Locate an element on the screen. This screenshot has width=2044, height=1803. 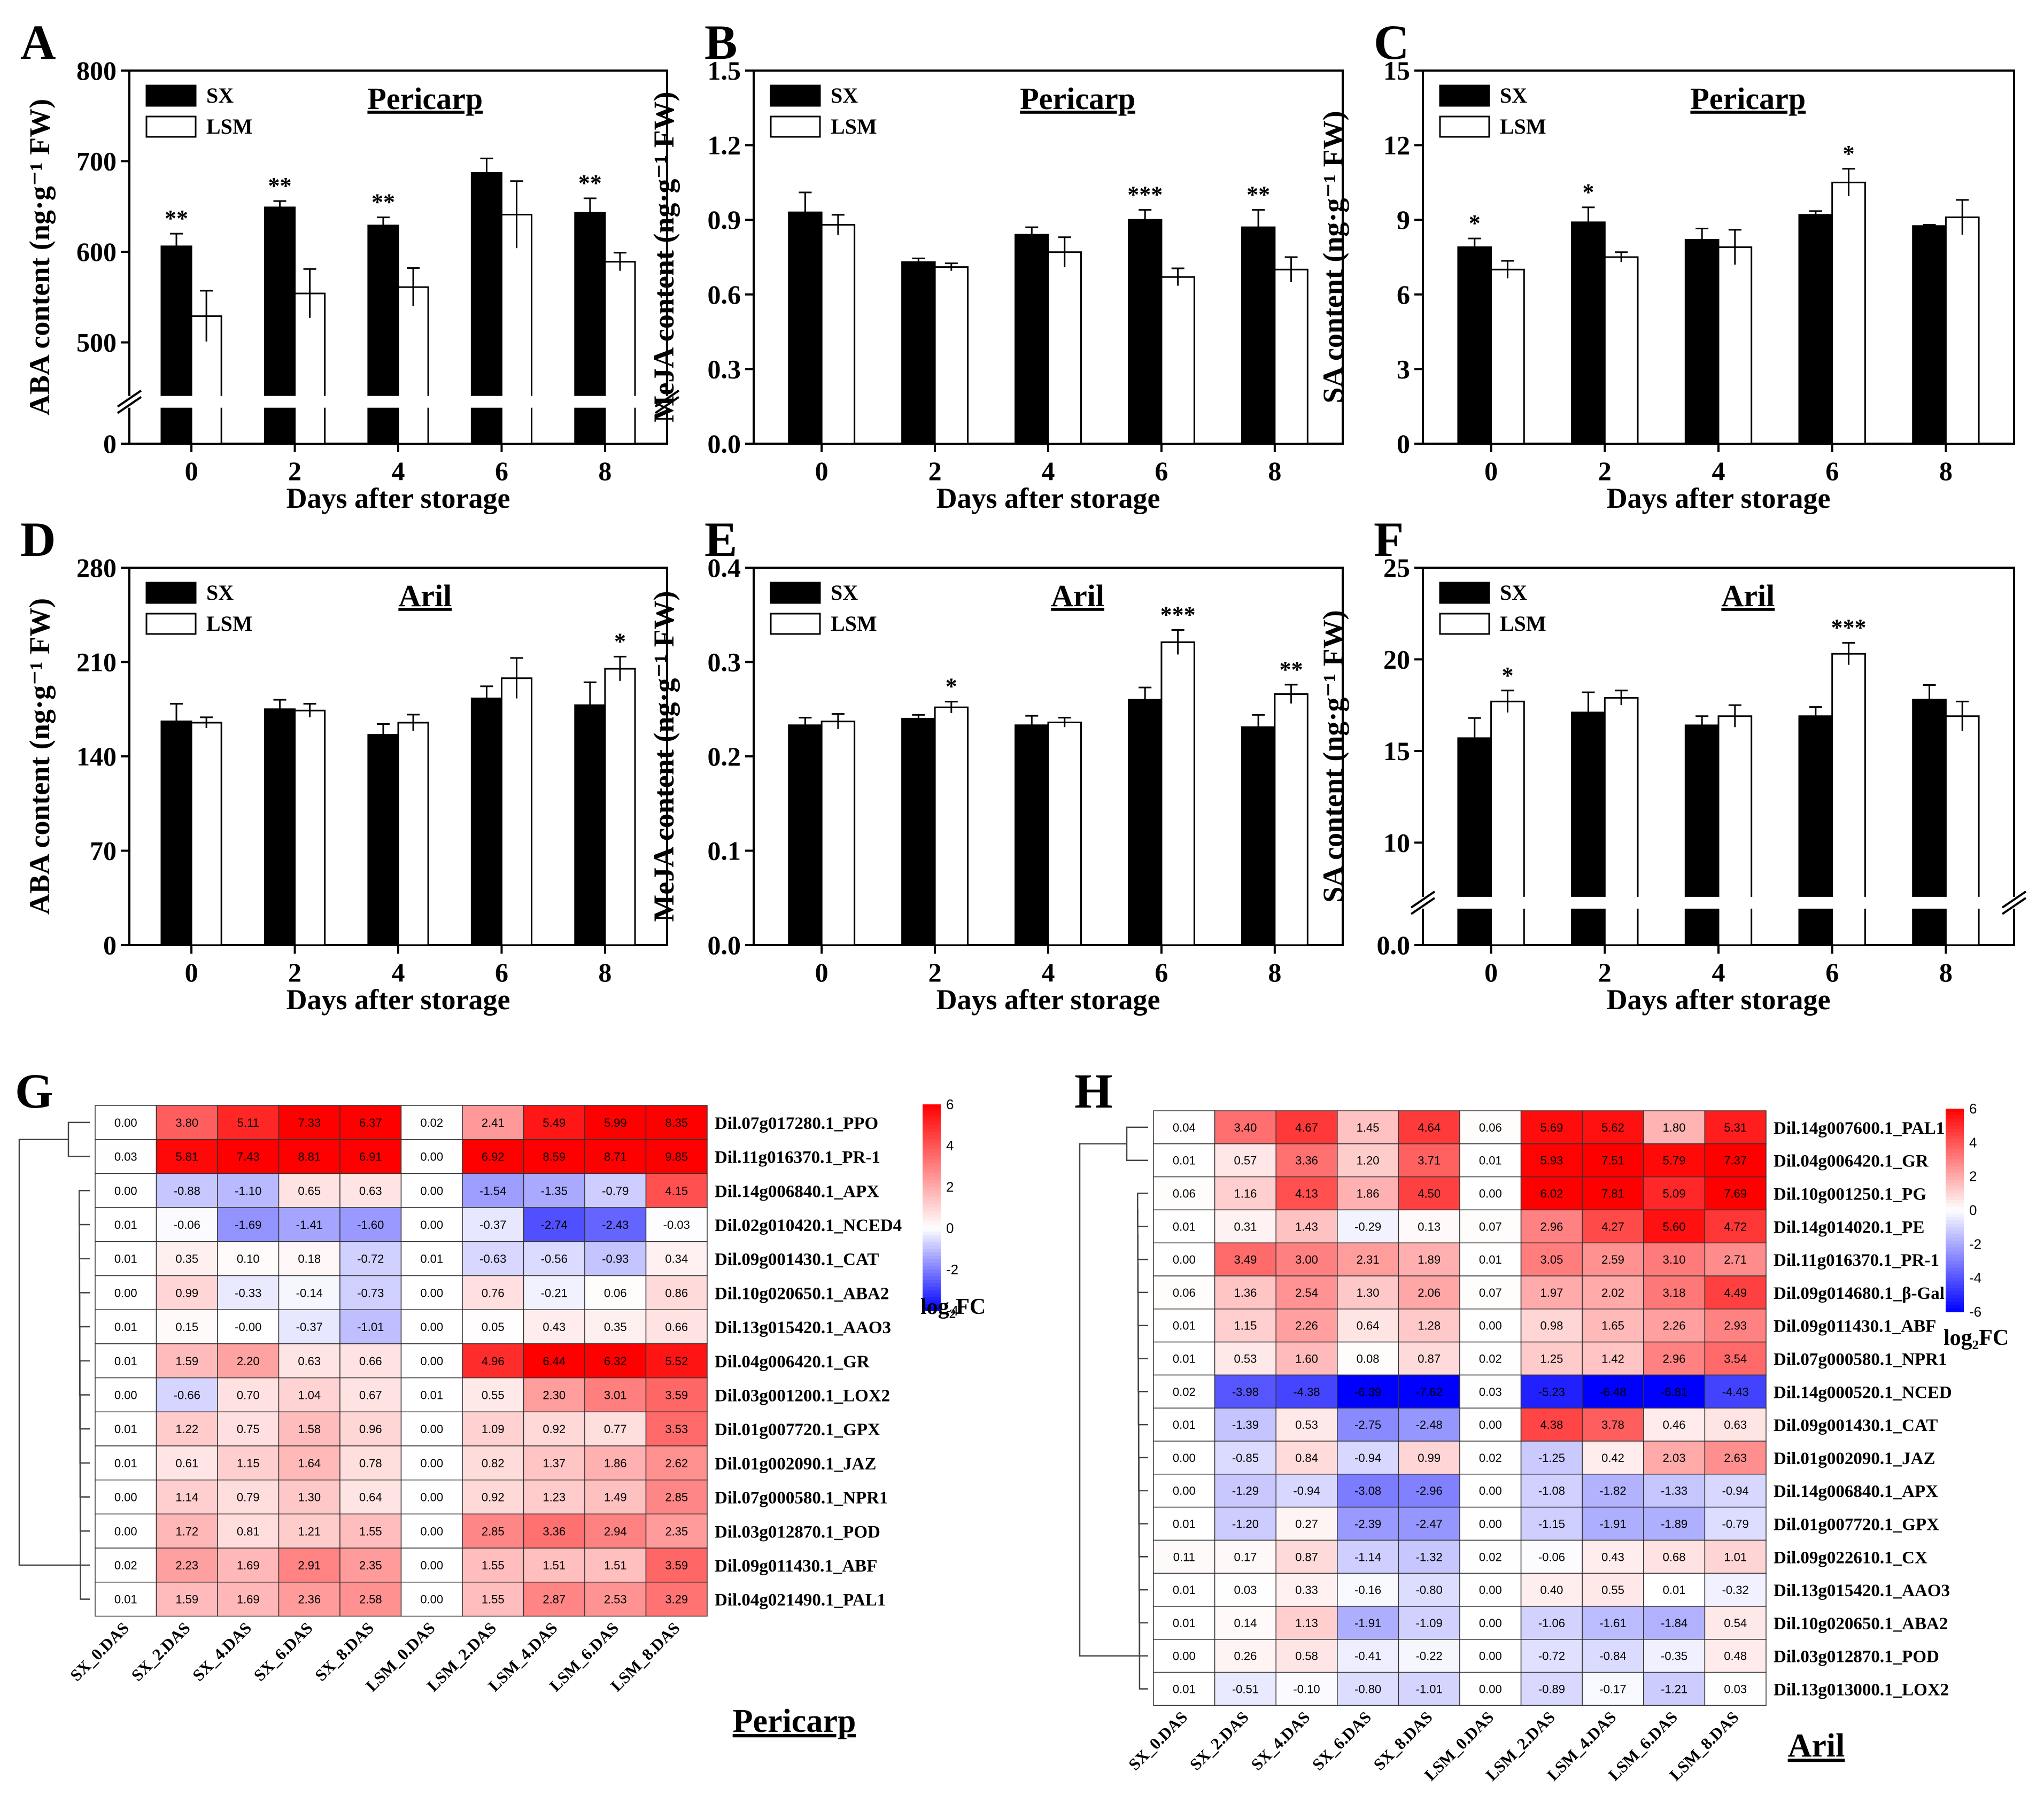
cell-value: 0.03 is located at coordinates (1735, 1689).